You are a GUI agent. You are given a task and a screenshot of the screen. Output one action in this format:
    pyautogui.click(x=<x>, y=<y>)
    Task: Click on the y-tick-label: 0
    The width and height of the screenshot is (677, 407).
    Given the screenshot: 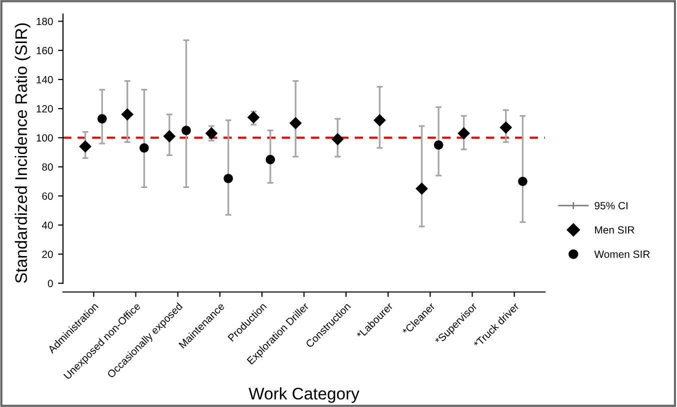 What is the action you would take?
    pyautogui.click(x=50, y=284)
    